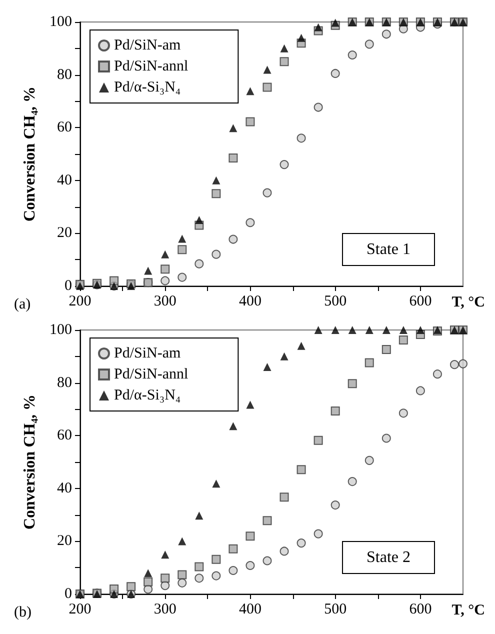 This screenshot has width=495, height=634. What do you see at coordinates (388, 249) in the screenshot?
I see `annotation: State 1` at bounding box center [388, 249].